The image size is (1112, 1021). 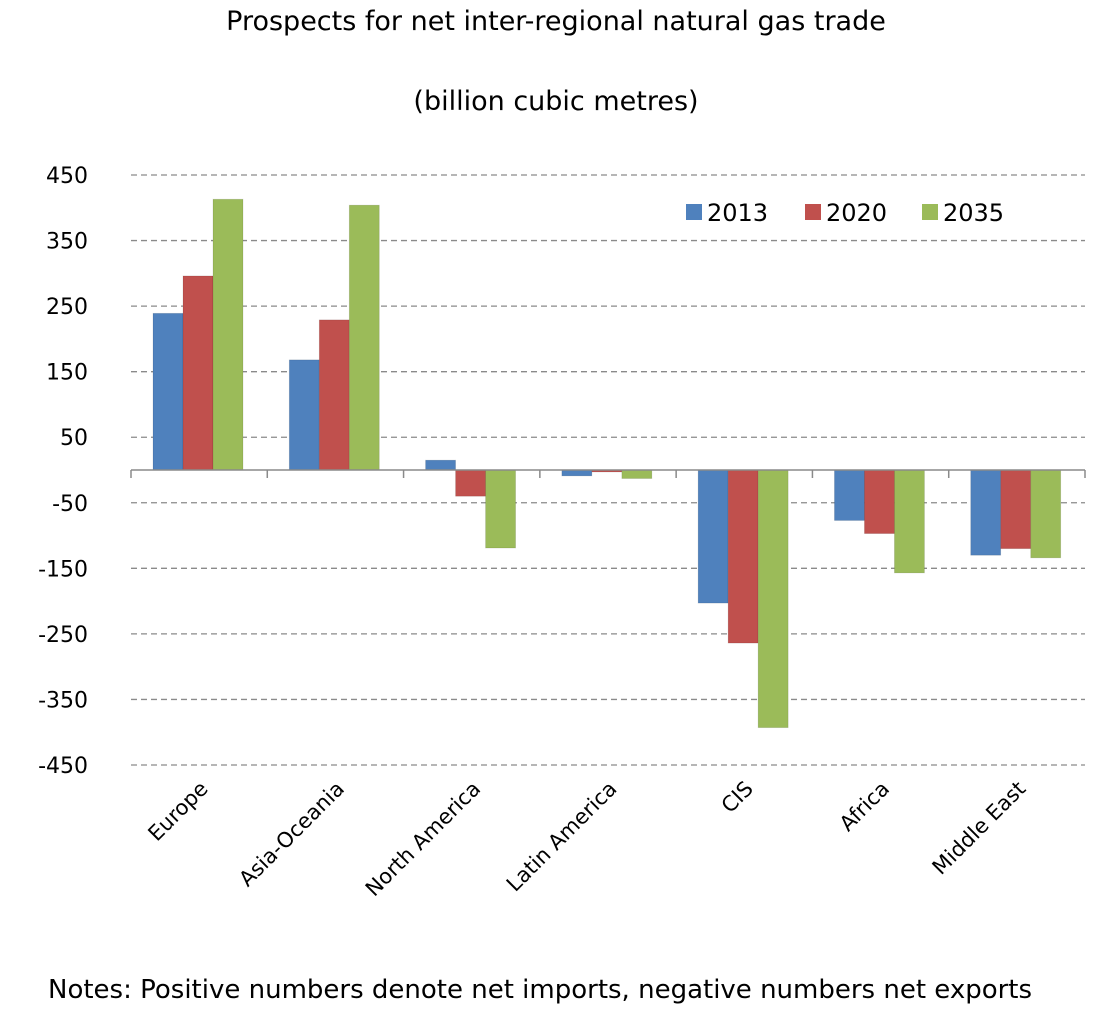 What do you see at coordinates (973, 213) in the screenshot?
I see `legend-label-2035: 2035` at bounding box center [973, 213].